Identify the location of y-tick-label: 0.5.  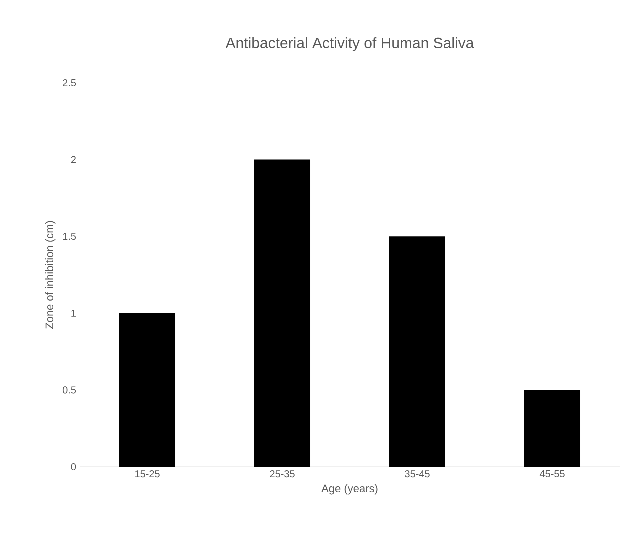
(69, 390).